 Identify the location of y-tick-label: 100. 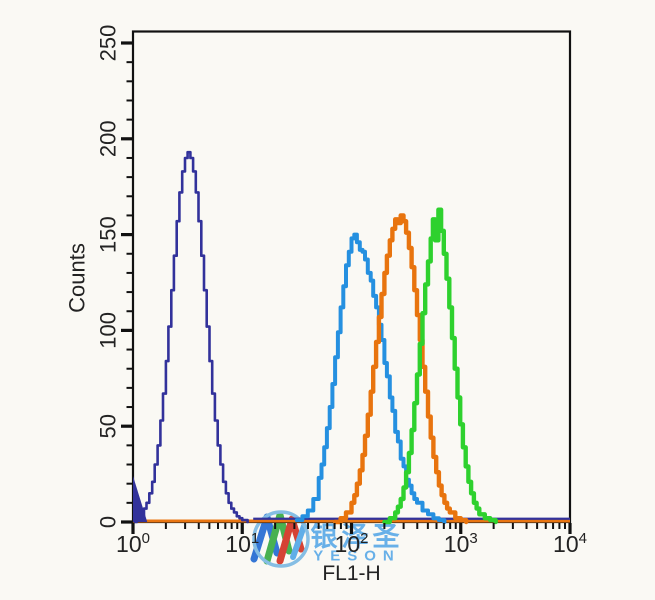
(108, 330).